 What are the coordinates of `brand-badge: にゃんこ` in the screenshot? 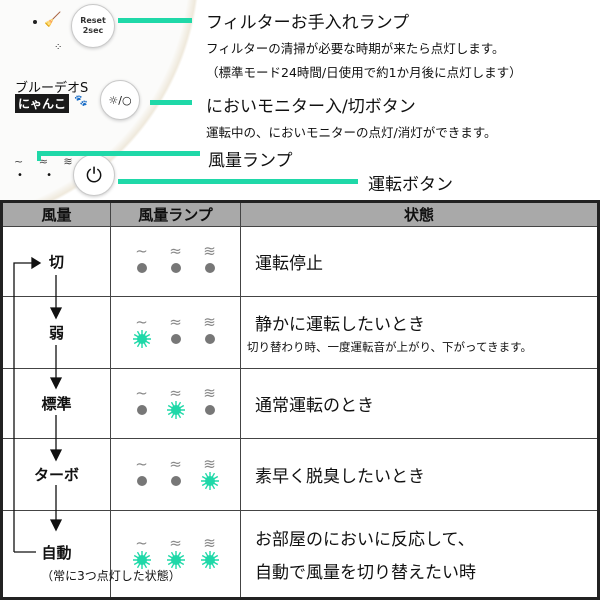 It's located at (42, 103).